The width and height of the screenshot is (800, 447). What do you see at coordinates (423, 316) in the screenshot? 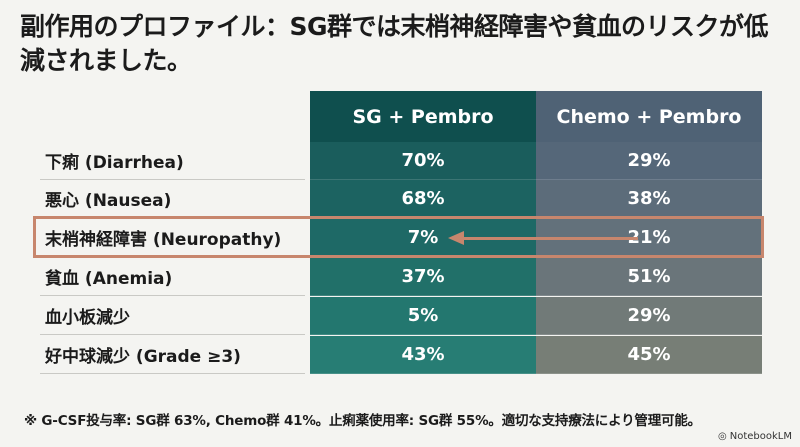
I see `sg-value: 5%` at bounding box center [423, 316].